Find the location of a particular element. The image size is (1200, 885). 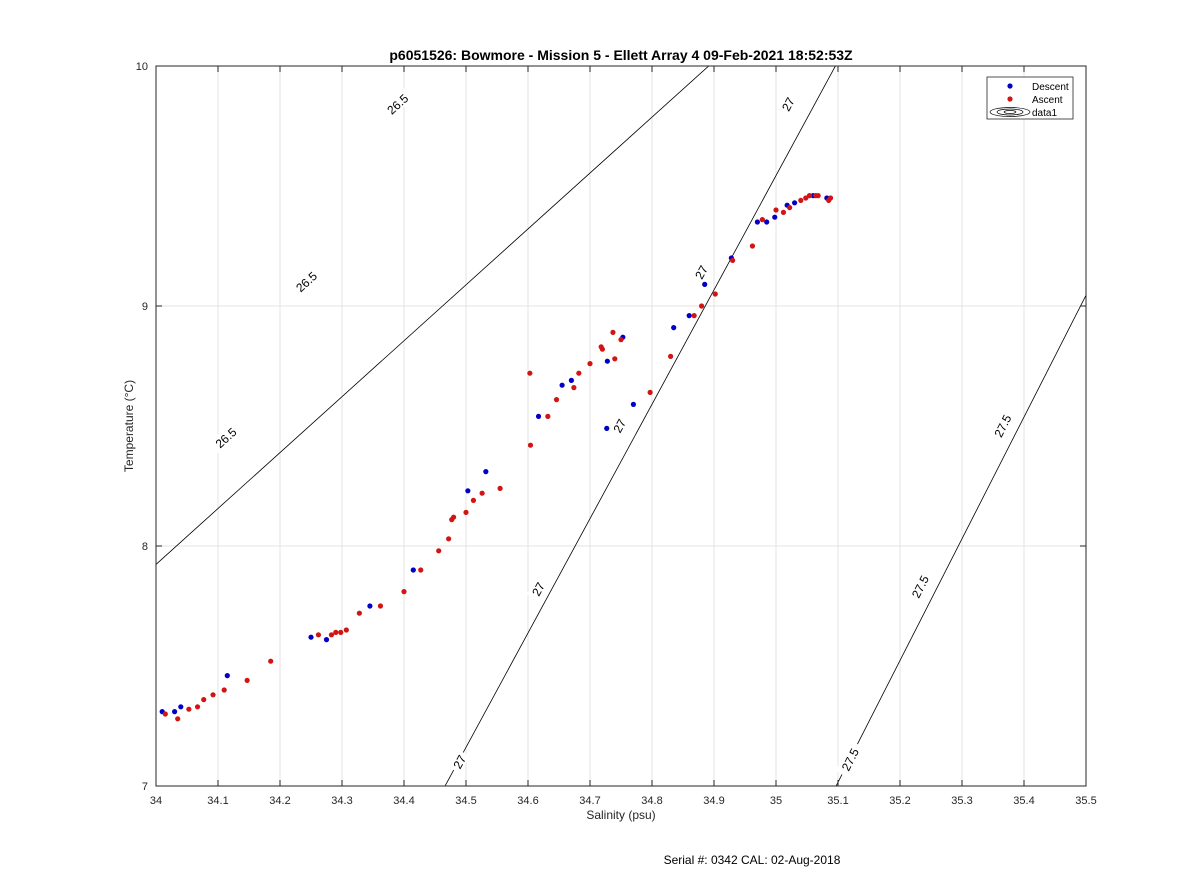

x-tick-label: 34.9 is located at coordinates (713, 801).